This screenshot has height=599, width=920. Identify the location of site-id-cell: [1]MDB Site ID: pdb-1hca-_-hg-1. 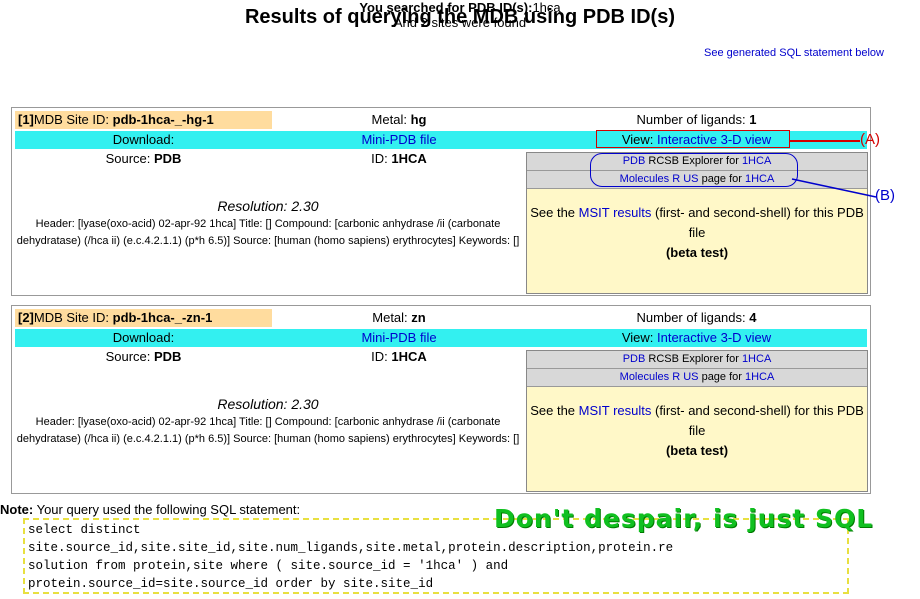
(143, 120).